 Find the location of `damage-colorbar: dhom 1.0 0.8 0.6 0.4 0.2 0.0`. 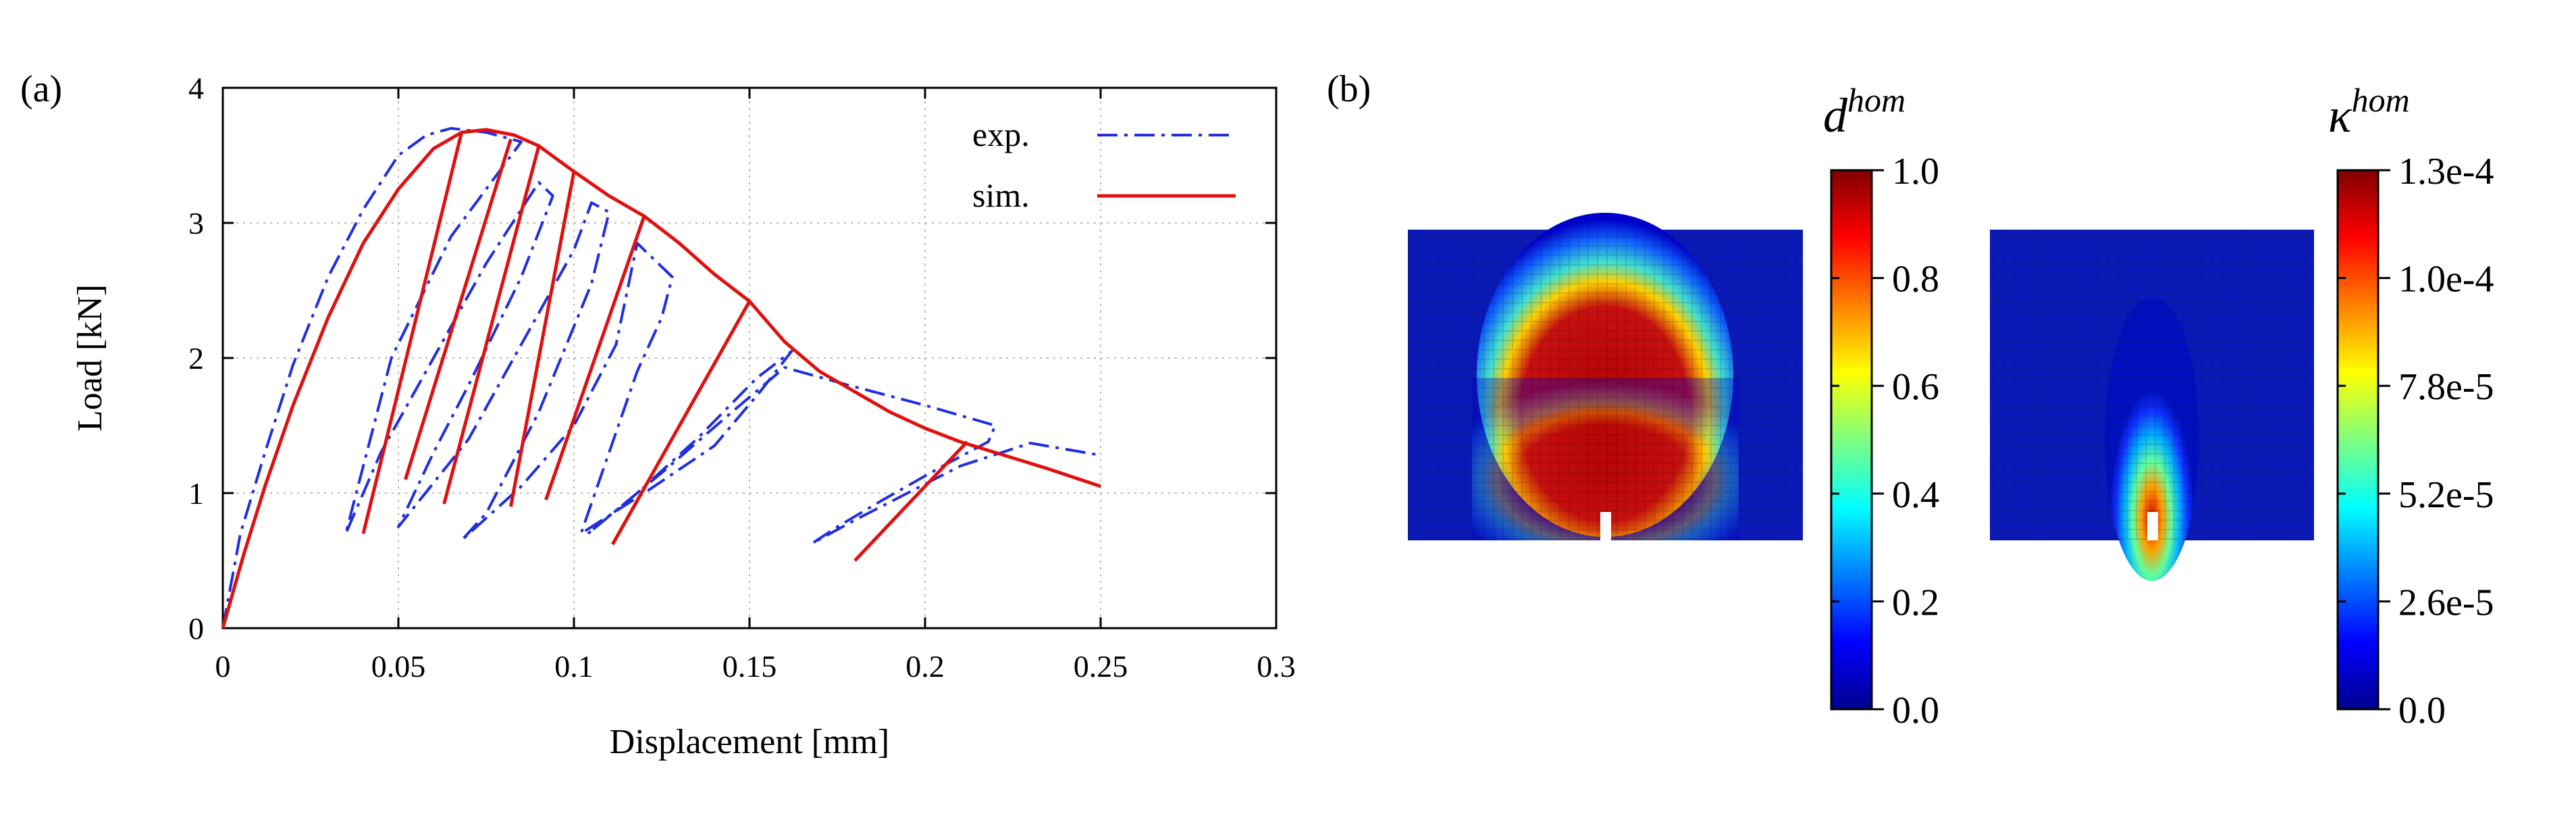

damage-colorbar: dhom 1.0 0.8 0.6 0.4 0.2 0.0 is located at coordinates (1881, 406).